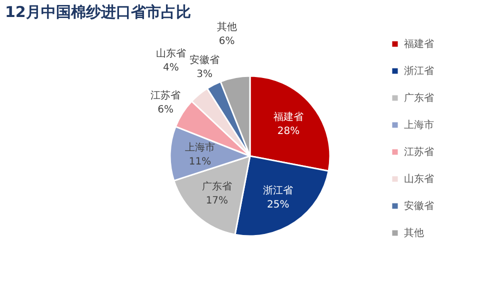  Describe the element at coordinates (200, 147) in the screenshot. I see `slice-label: 上海市` at that location.